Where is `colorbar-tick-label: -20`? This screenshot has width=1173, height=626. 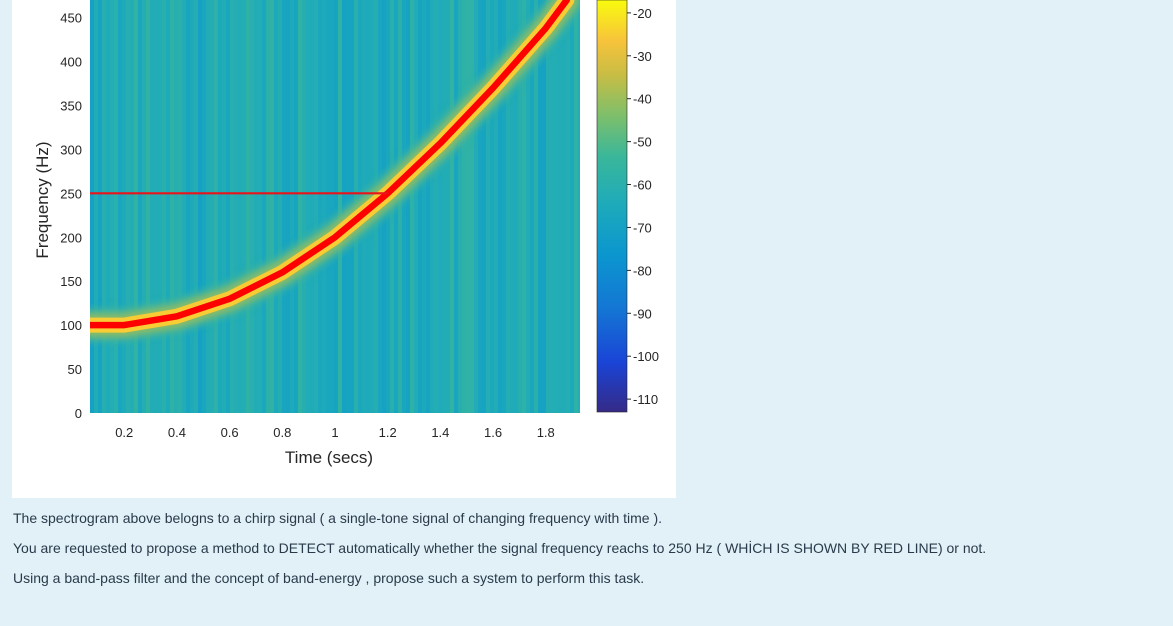 colorbar-tick-label: -20 is located at coordinates (642, 13).